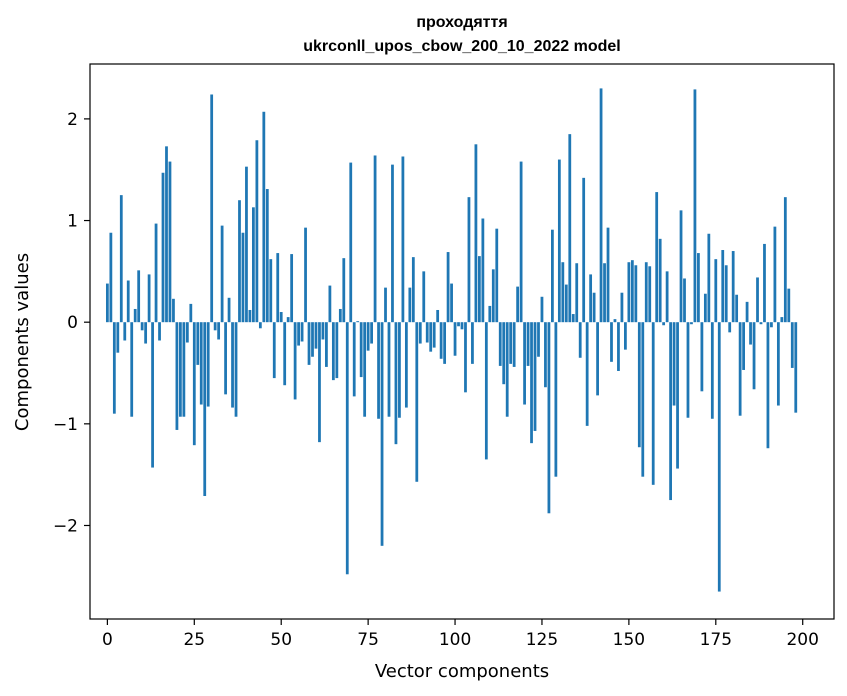  What do you see at coordinates (281, 640) in the screenshot?
I see `x-tick-label: 50` at bounding box center [281, 640].